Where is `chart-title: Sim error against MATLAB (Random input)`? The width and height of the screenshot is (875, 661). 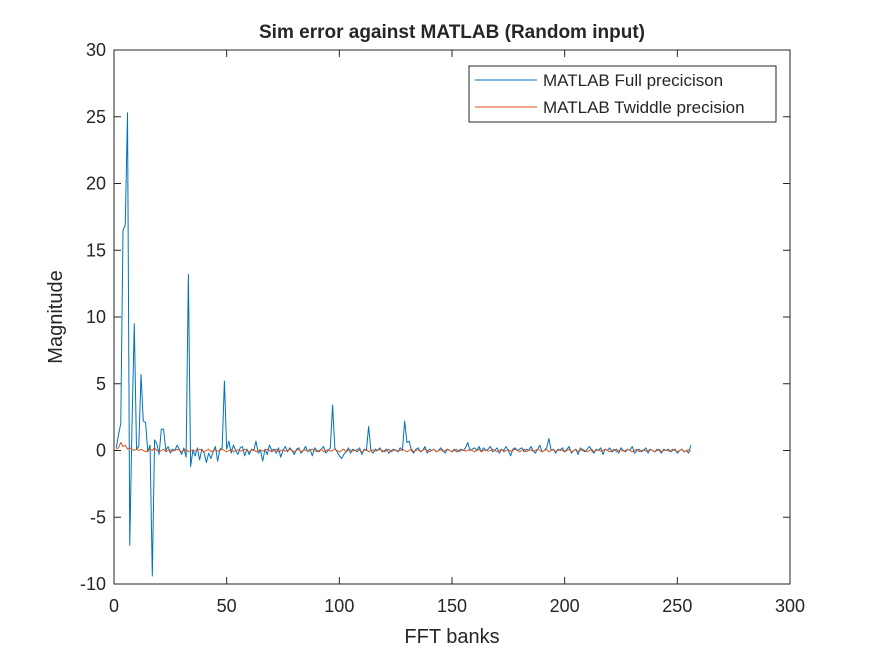 chart-title: Sim error against MATLAB (Random input) is located at coordinates (452, 32).